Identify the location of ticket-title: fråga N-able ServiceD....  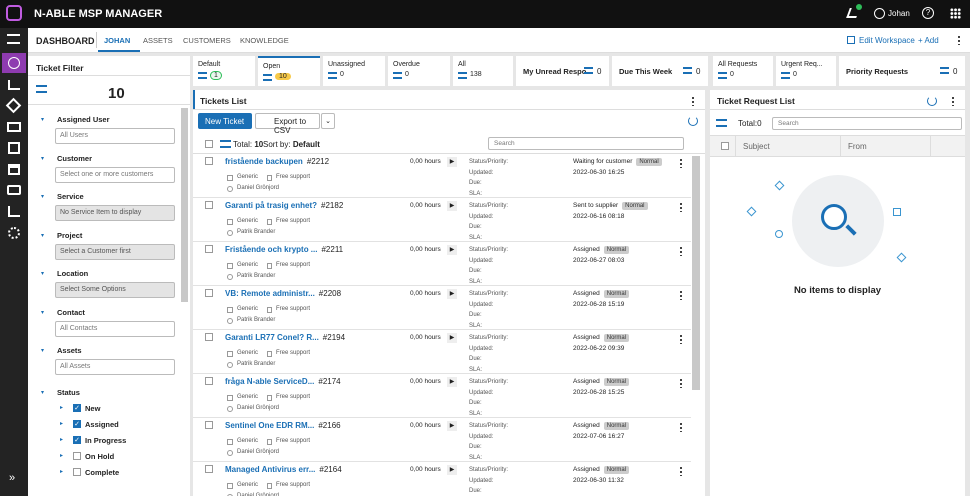
(270, 381).